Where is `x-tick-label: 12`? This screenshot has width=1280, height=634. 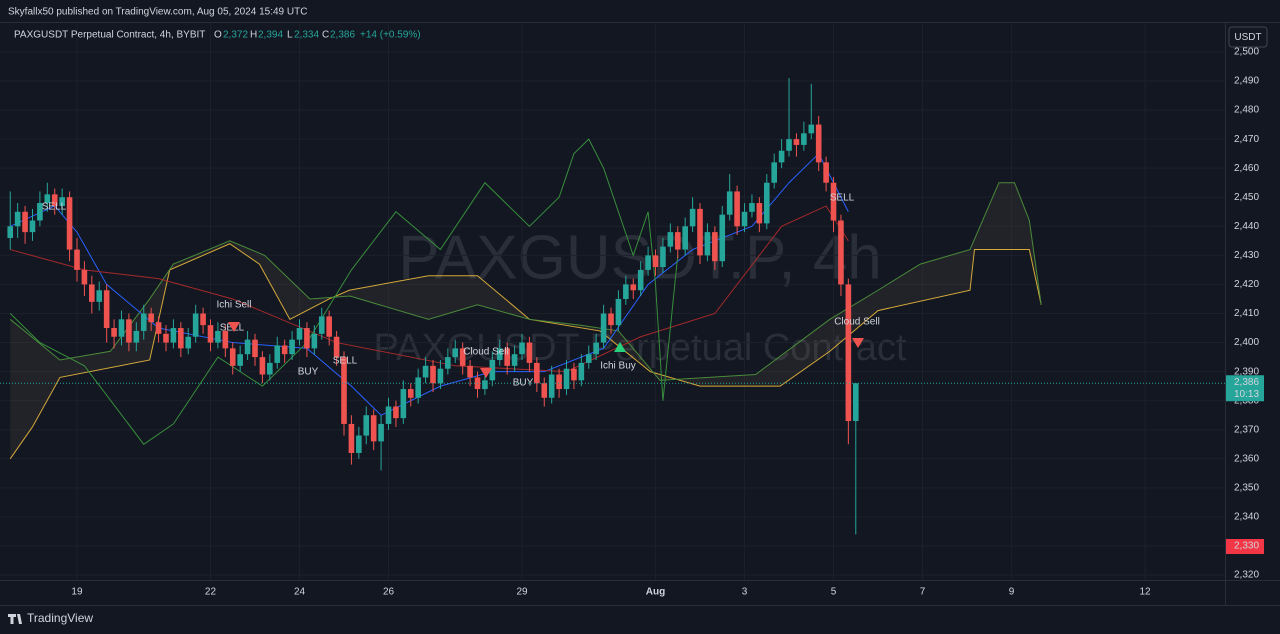
x-tick-label: 12 is located at coordinates (1145, 592).